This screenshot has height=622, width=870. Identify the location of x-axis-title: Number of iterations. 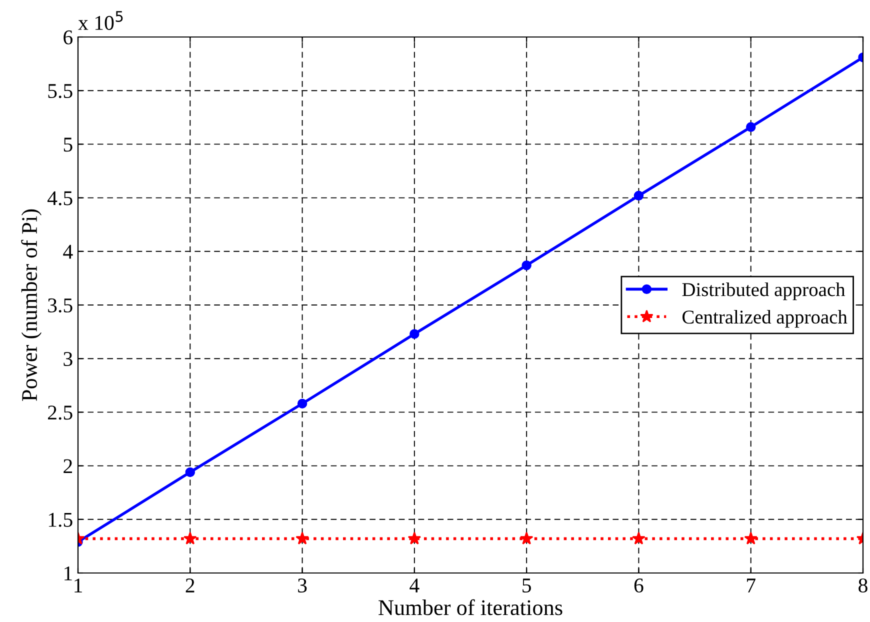
(470, 607).